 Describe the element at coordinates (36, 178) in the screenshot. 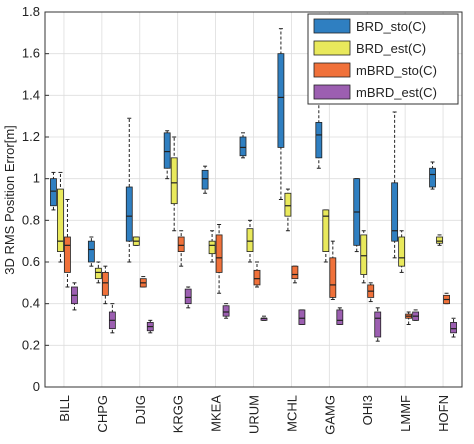

I see `y-tick-label: 1` at that location.